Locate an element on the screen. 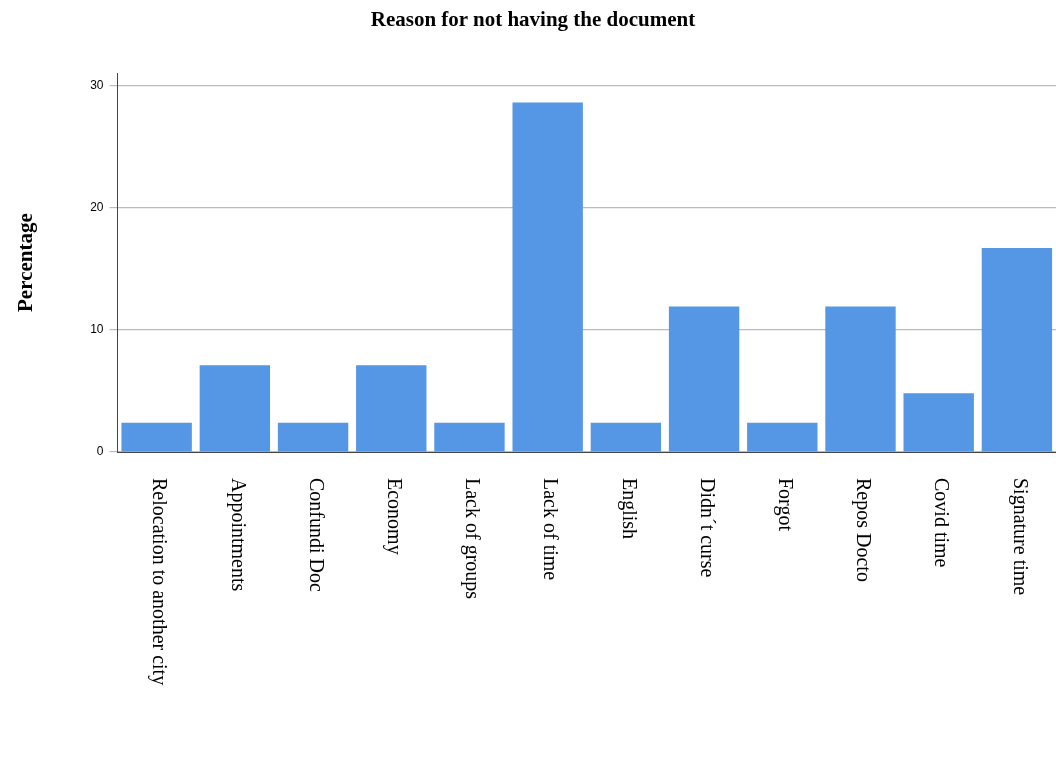 The image size is (1056, 762). x-tick-label: Lack of time is located at coordinates (551, 529).